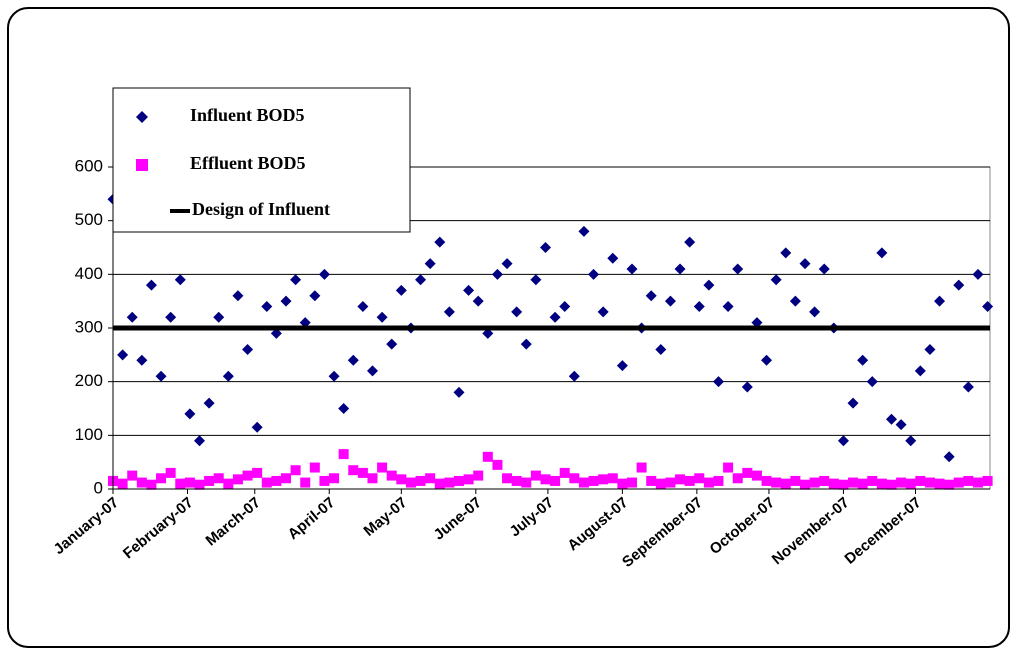 The image size is (1017, 655). I want to click on y-tick-label: 500, so click(89, 219).